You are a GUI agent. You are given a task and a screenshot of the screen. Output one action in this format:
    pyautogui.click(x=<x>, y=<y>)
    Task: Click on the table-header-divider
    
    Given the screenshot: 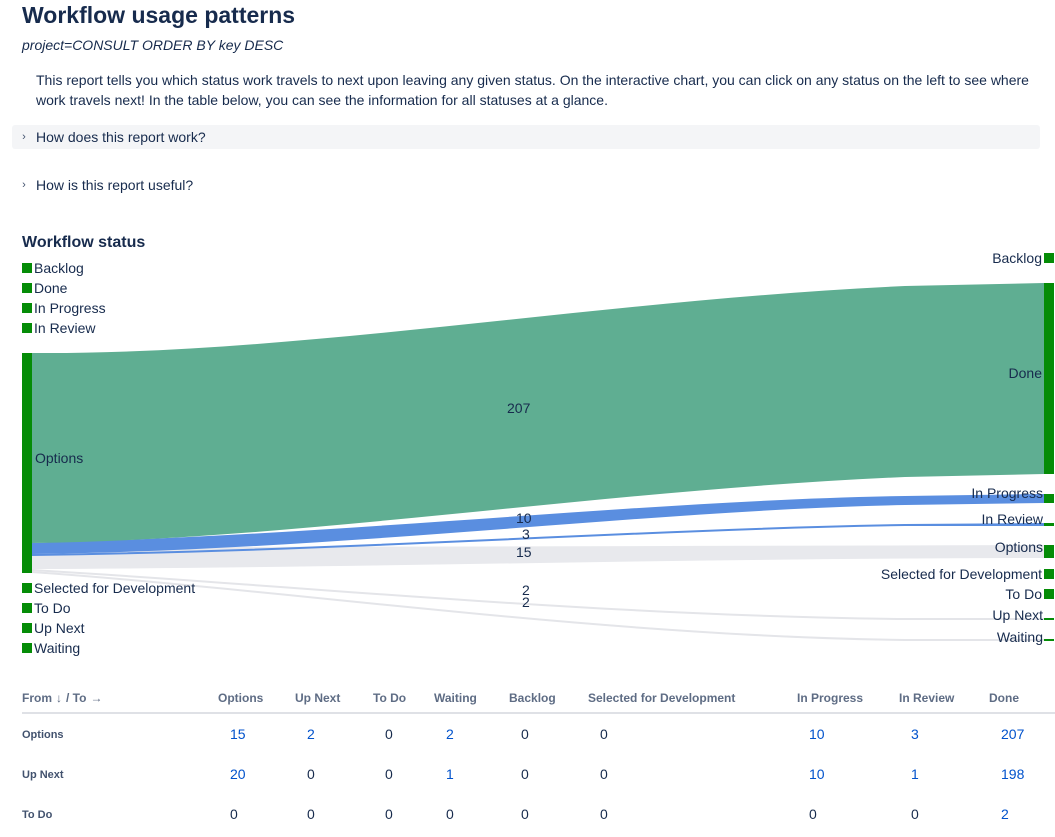 What is the action you would take?
    pyautogui.click(x=538, y=713)
    